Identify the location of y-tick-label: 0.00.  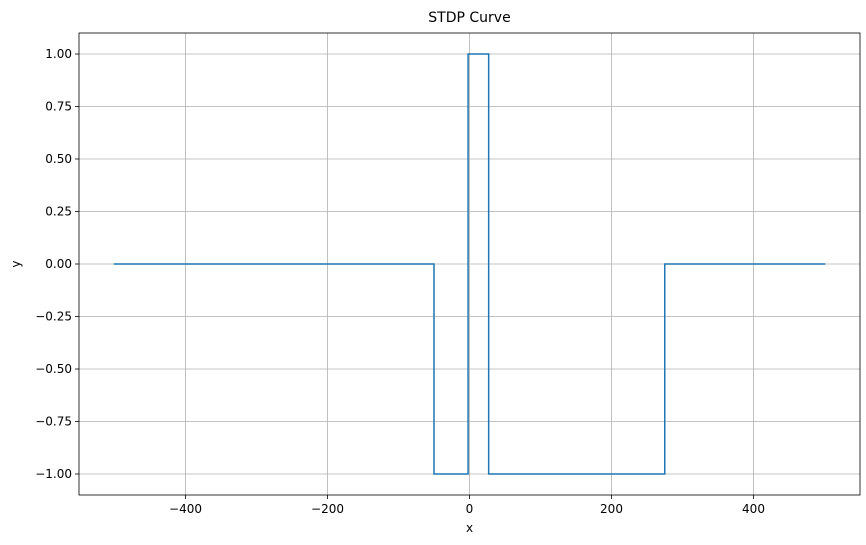
(58, 264).